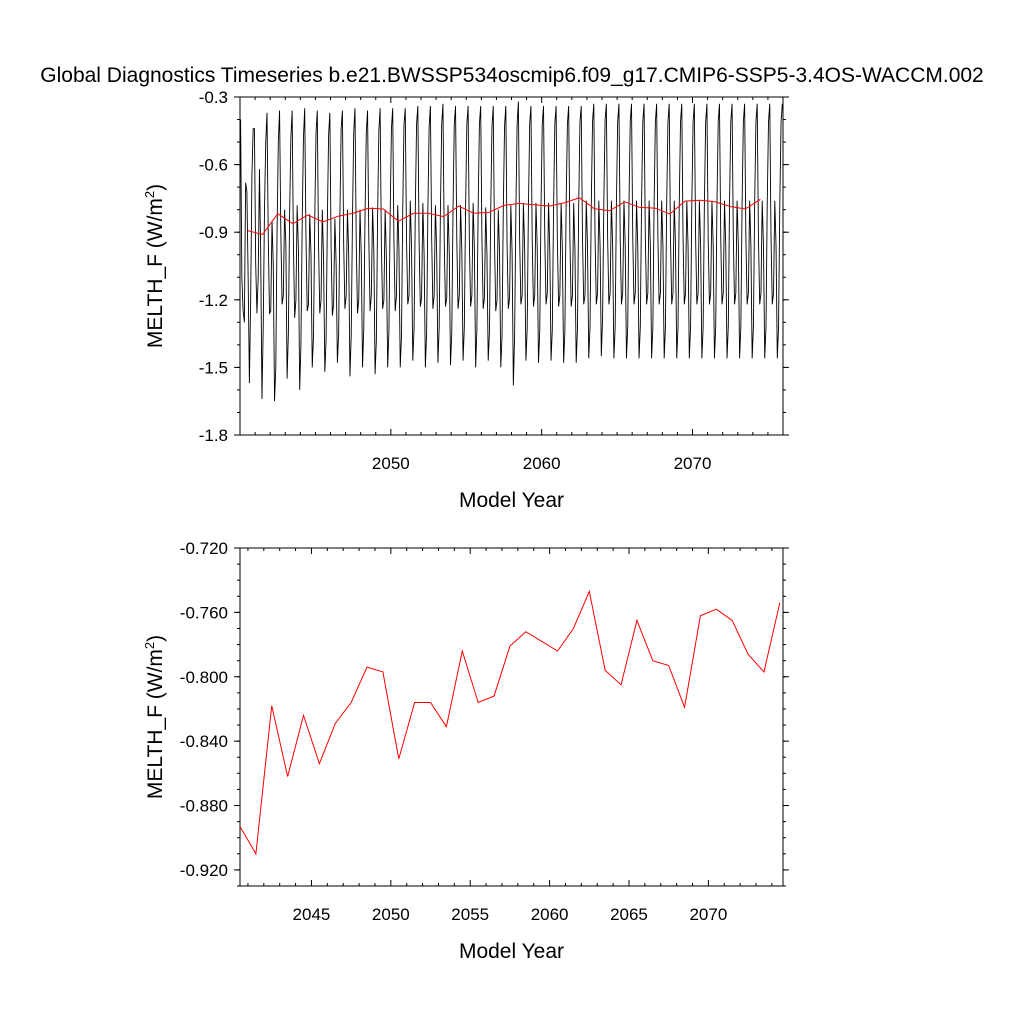  What do you see at coordinates (204, 677) in the screenshot?
I see `bottom-ytick-label-3: -0.800` at bounding box center [204, 677].